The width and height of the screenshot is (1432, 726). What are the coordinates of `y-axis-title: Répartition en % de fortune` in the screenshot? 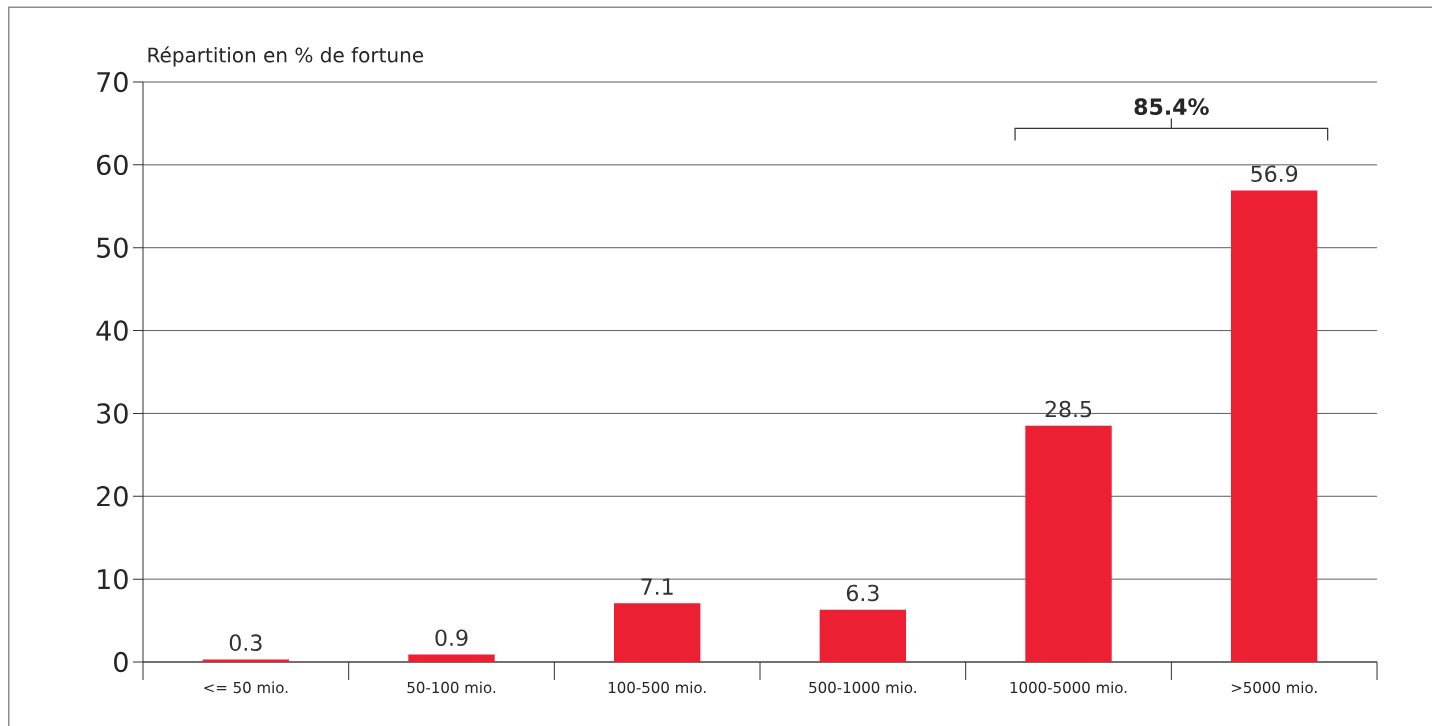 It's located at (286, 56).